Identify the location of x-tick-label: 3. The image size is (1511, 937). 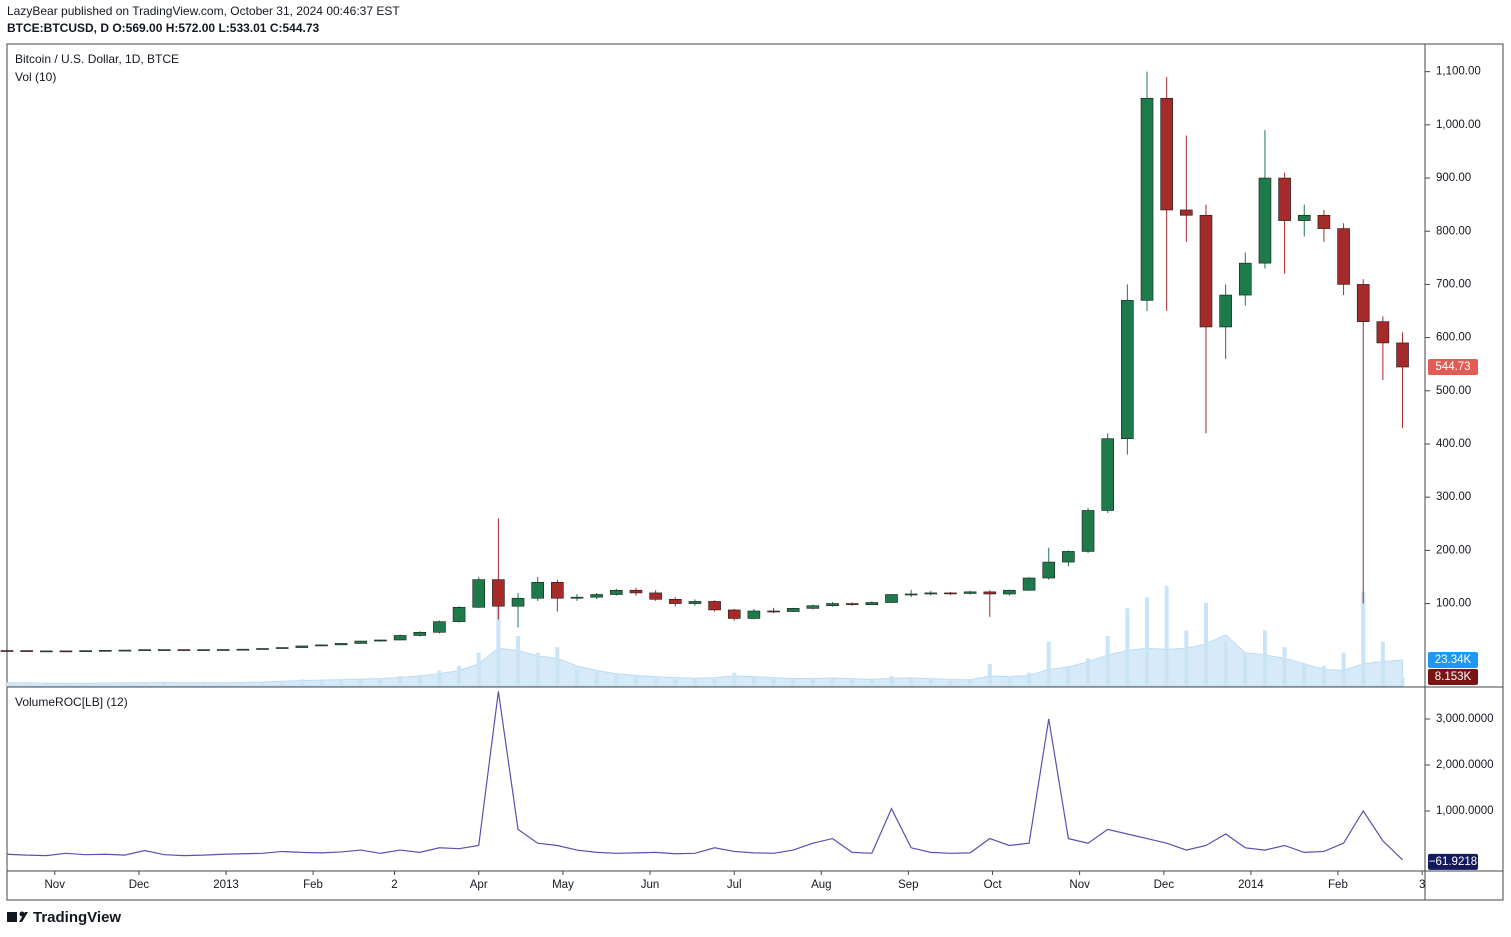
(1422, 885).